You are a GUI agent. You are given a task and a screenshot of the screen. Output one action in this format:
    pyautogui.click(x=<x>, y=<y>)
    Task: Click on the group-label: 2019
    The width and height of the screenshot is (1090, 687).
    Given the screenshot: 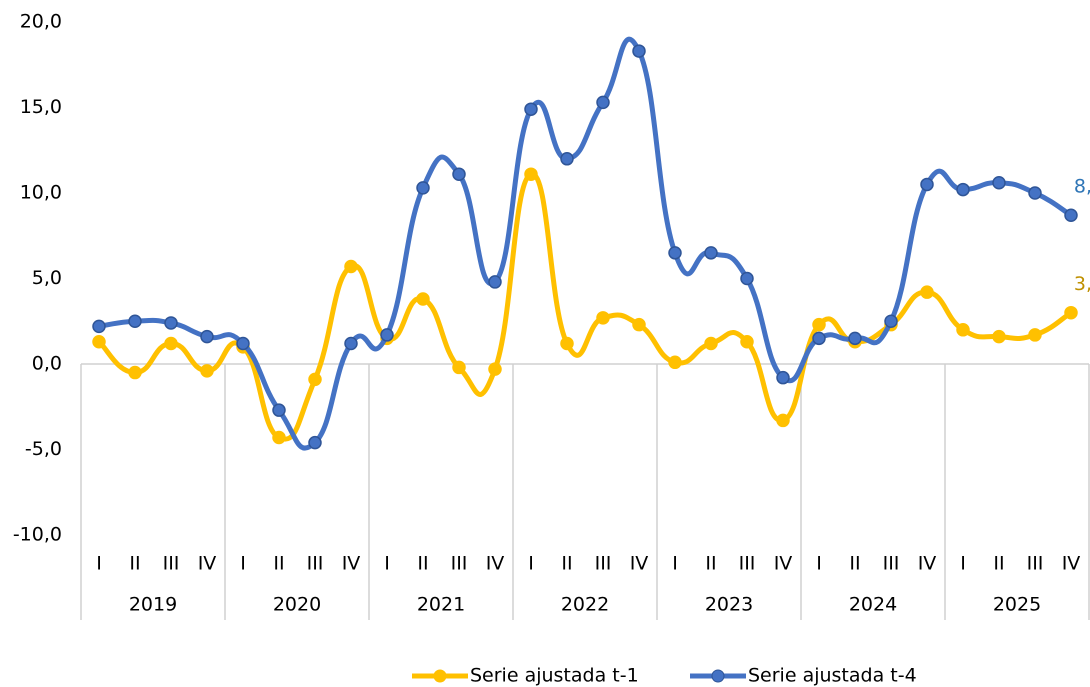 What is the action you would take?
    pyautogui.click(x=153, y=605)
    